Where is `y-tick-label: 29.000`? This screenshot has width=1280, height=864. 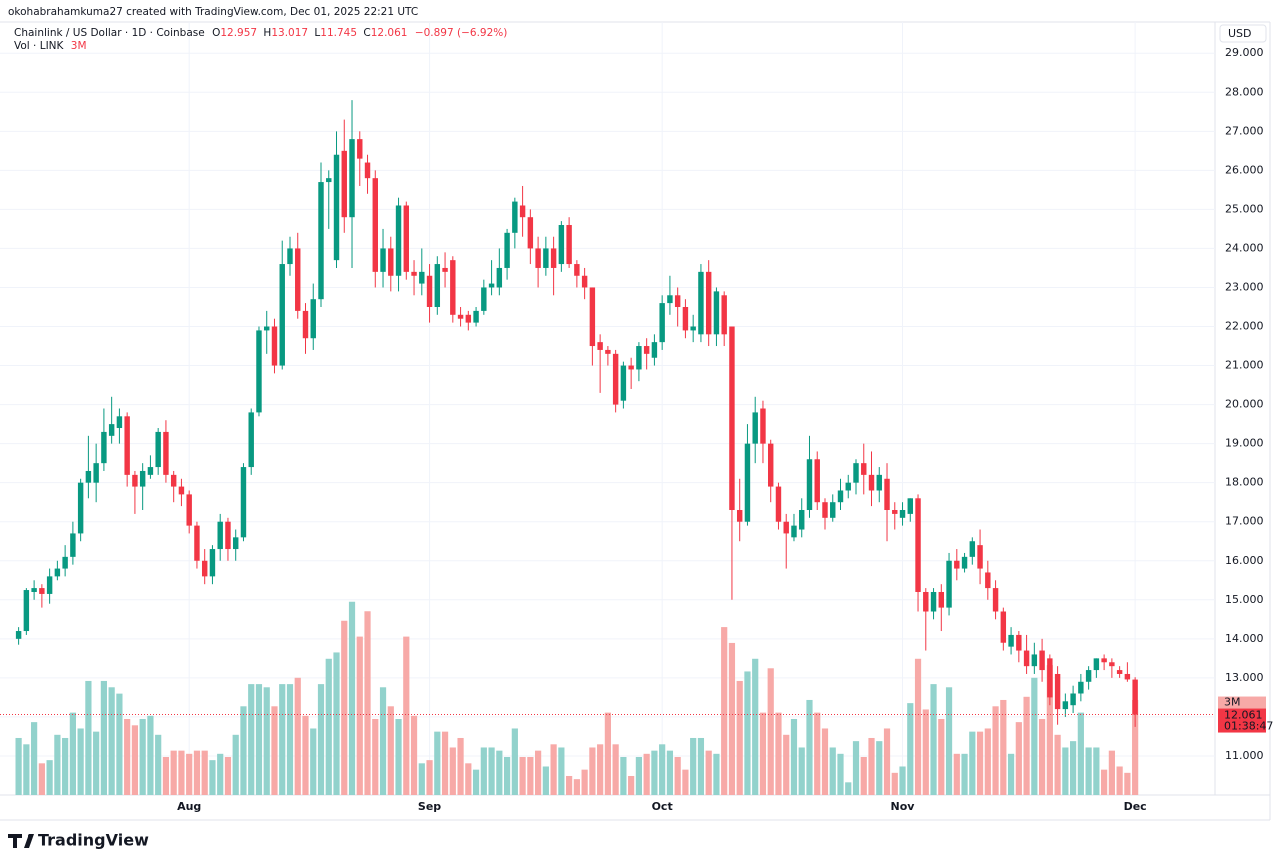
y-tick-label: 29.000 is located at coordinates (1244, 52).